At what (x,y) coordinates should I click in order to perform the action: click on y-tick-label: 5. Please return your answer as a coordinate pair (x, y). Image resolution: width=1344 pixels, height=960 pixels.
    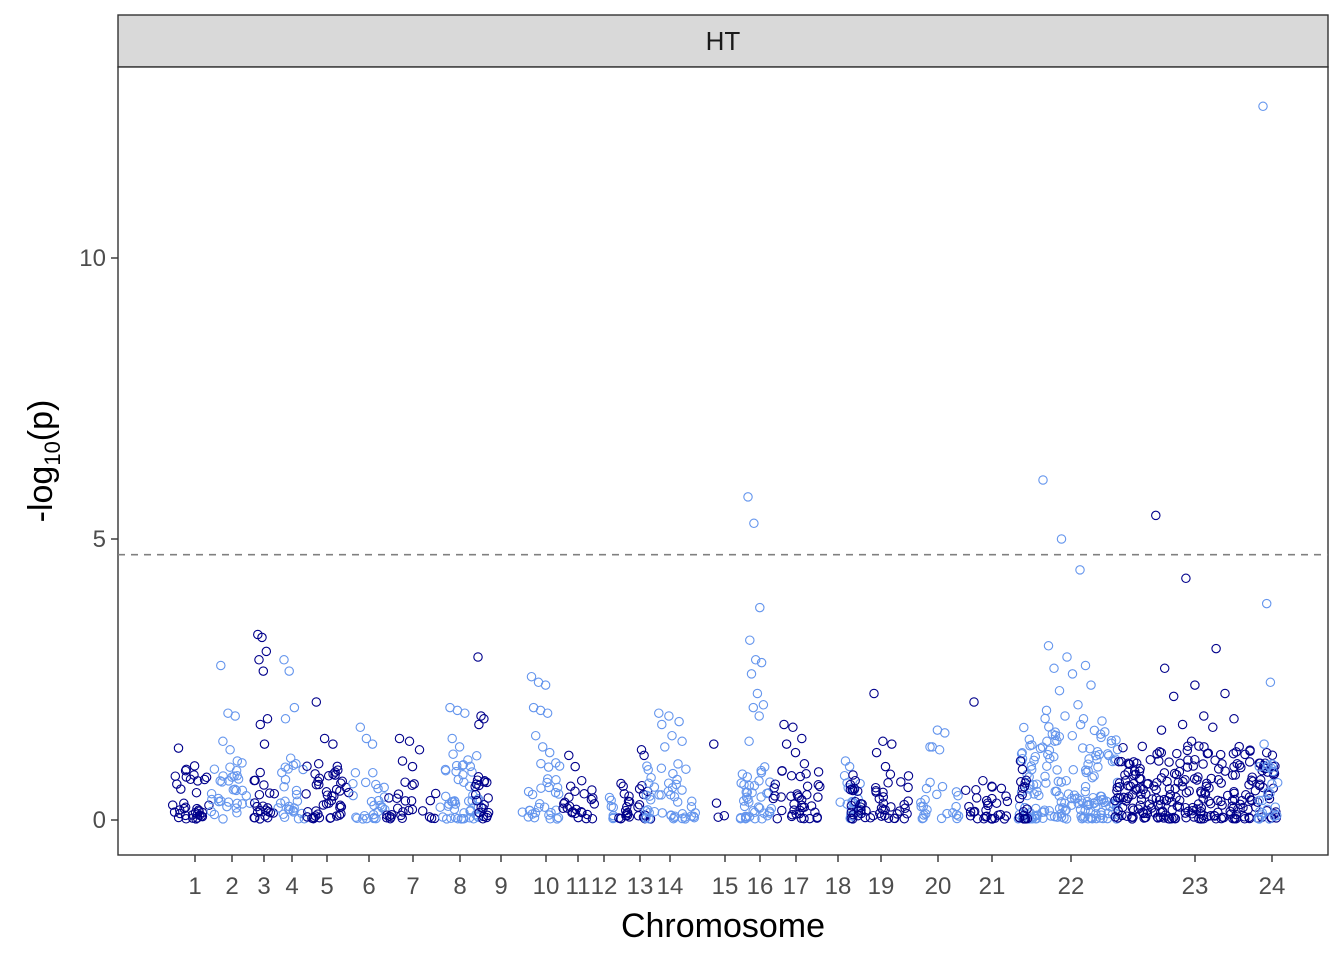
    Looking at the image, I should click on (99, 539).